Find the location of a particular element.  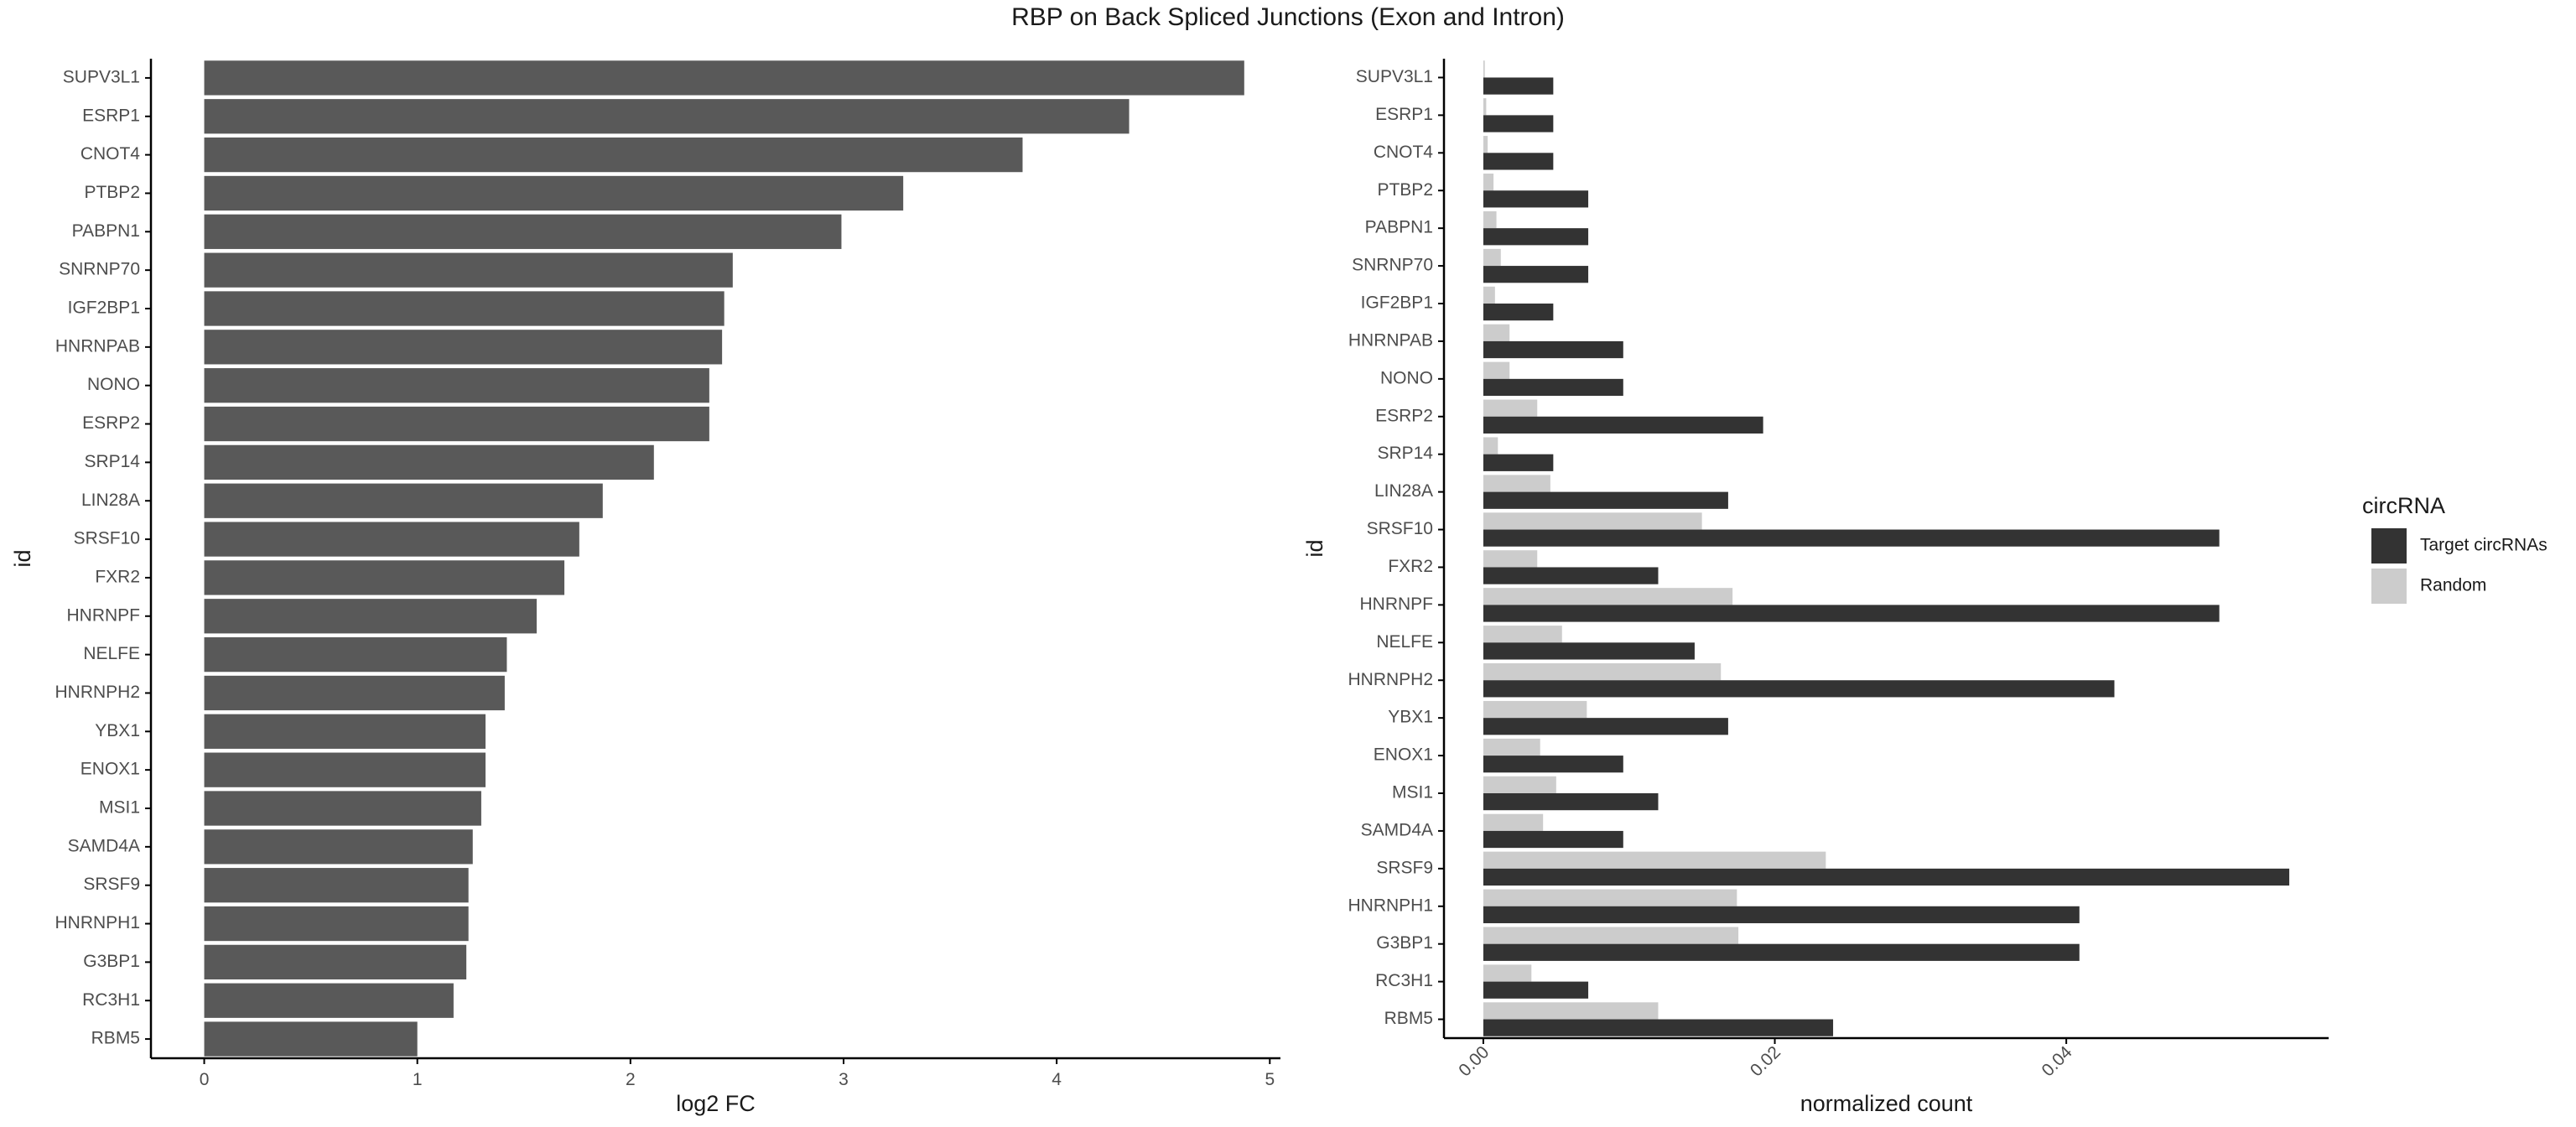

y-tick-label: SRSF9 is located at coordinates (1404, 868).